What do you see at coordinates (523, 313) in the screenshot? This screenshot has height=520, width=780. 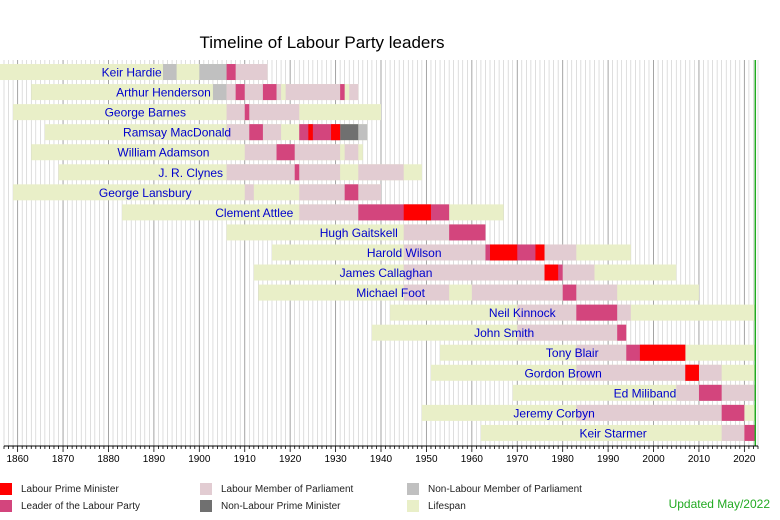 I see `leader-name: Neil Kinnock` at bounding box center [523, 313].